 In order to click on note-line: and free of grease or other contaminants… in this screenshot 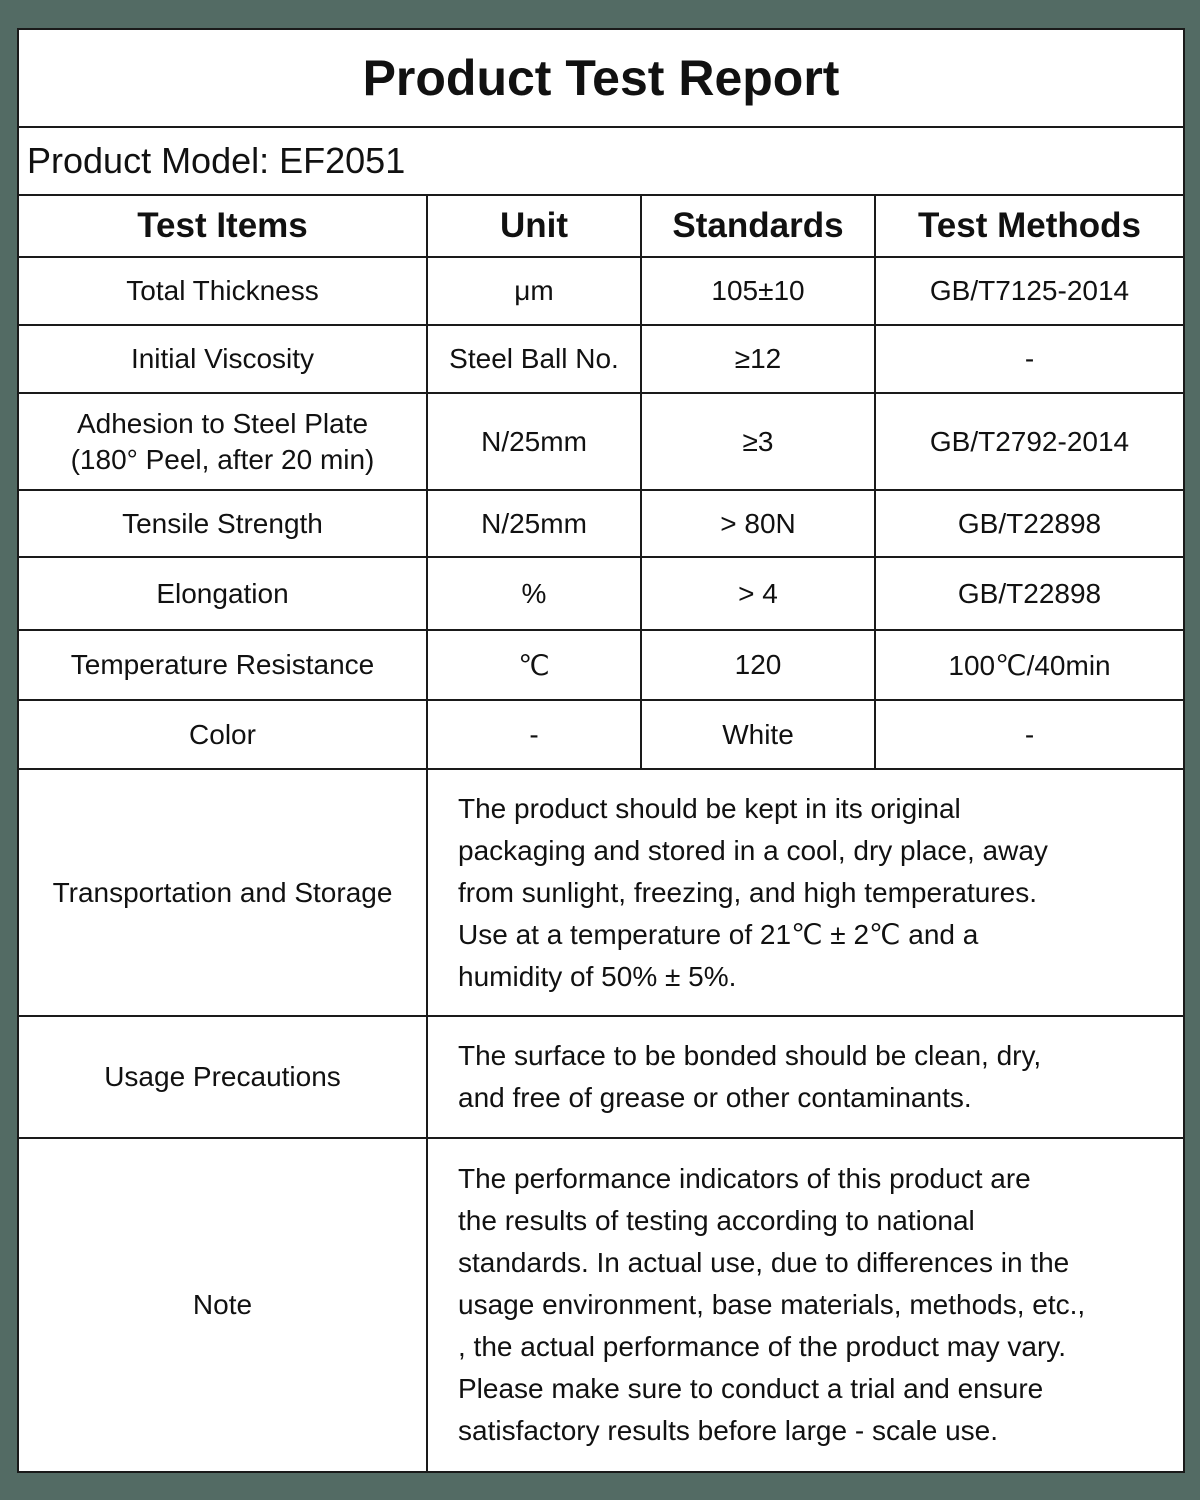, I will do `click(715, 1097)`.